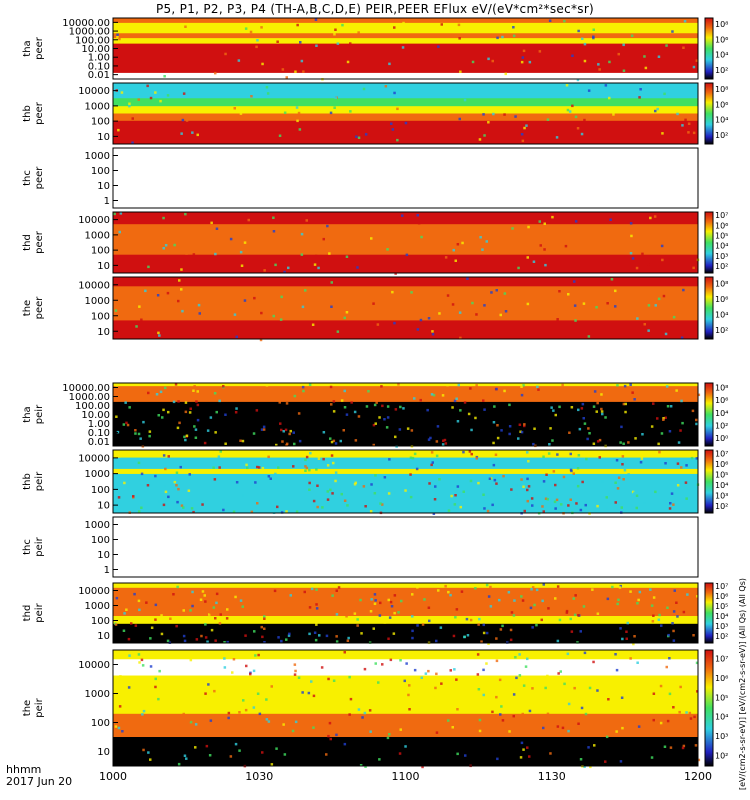  I want to click on colorbar-label: 10², so click(721, 135).